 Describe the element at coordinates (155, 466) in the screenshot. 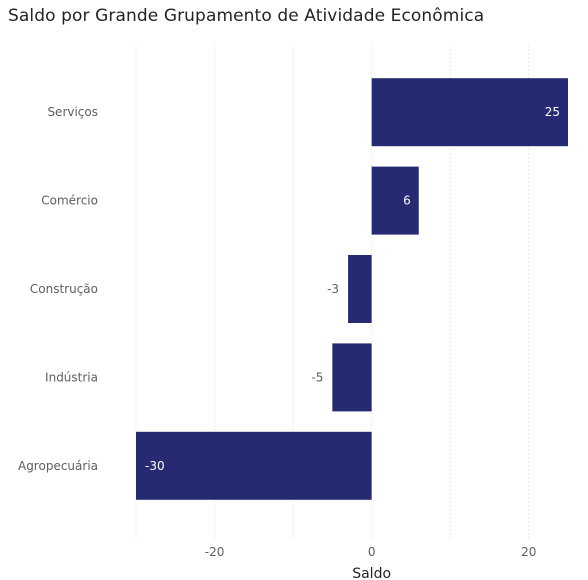

I see `data-label: -30` at that location.